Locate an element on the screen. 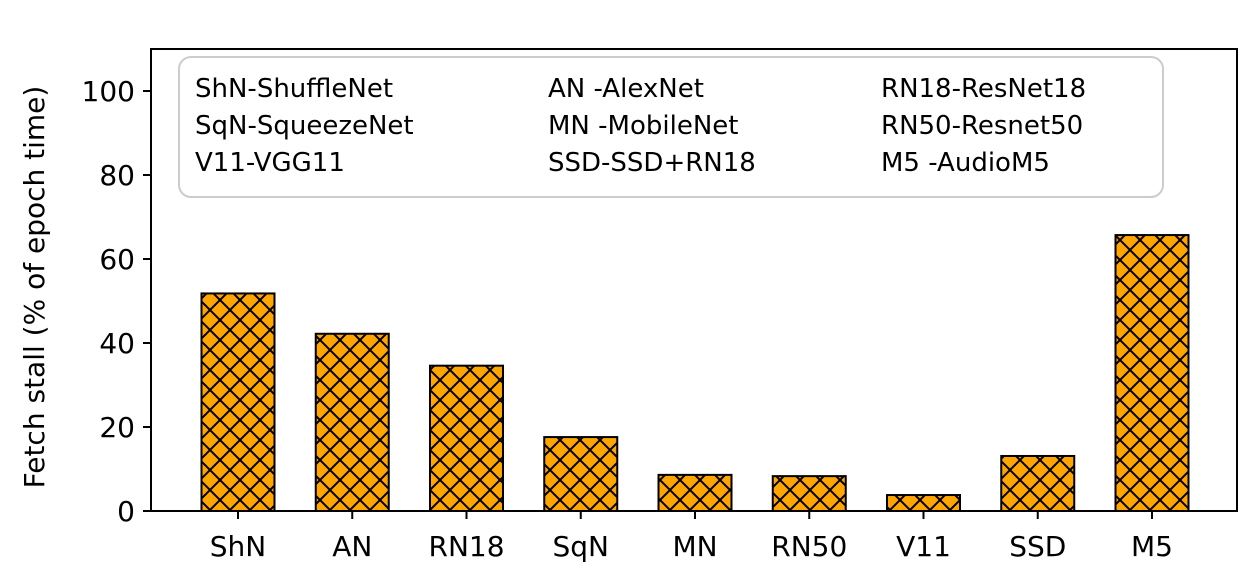  y-tick-label-0: 0 is located at coordinates (126, 511).